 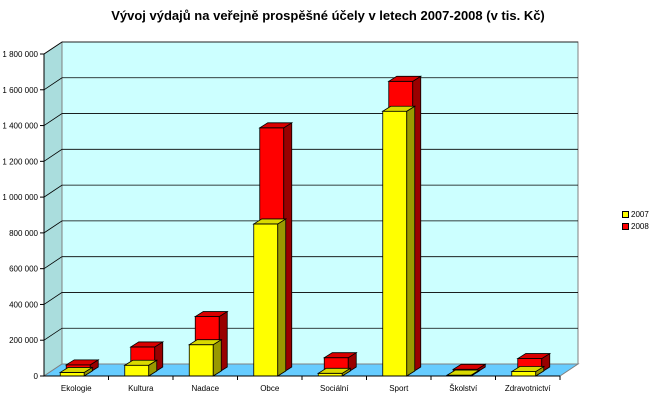 What do you see at coordinates (76, 388) in the screenshot?
I see `x-tick-label: Ekologie` at bounding box center [76, 388].